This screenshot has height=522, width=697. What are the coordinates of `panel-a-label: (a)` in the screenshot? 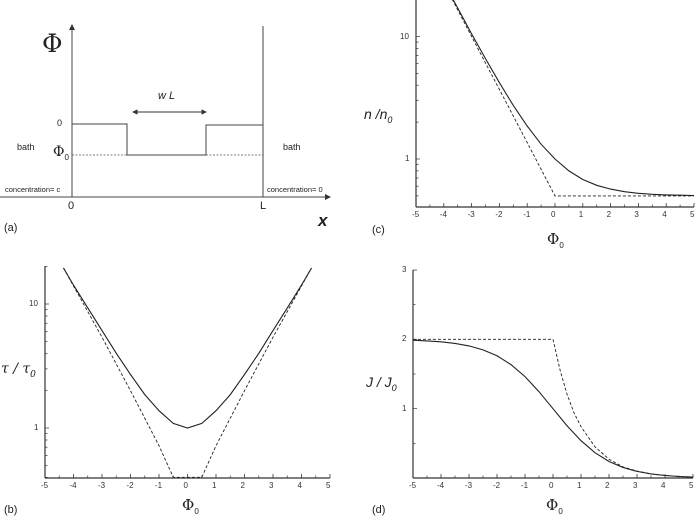 It's located at (11, 228).